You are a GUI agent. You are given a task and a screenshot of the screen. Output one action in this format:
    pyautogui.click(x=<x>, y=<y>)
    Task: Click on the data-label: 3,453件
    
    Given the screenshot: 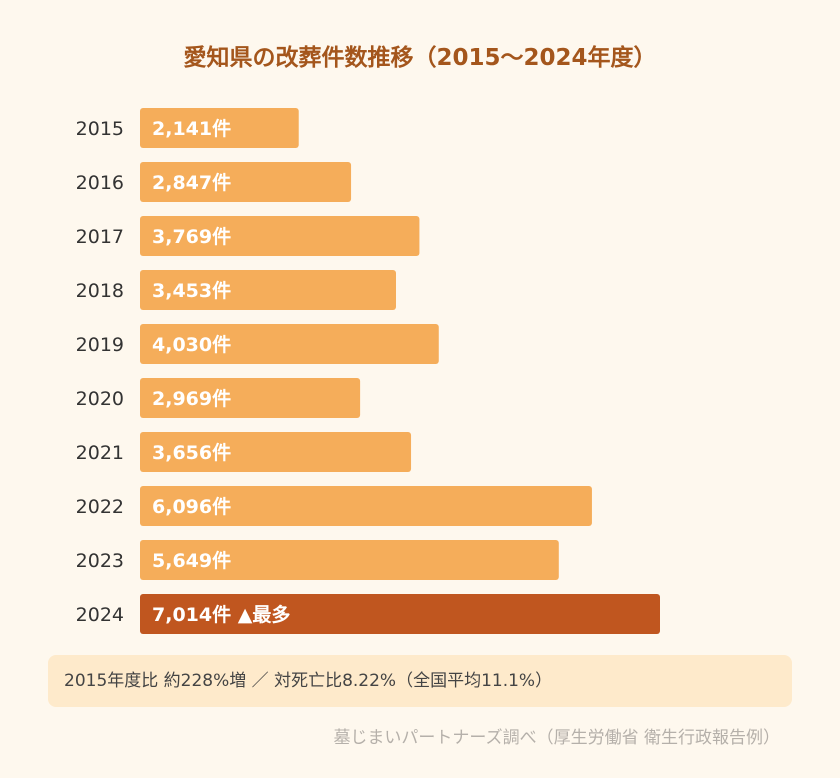 What is the action you would take?
    pyautogui.click(x=191, y=290)
    